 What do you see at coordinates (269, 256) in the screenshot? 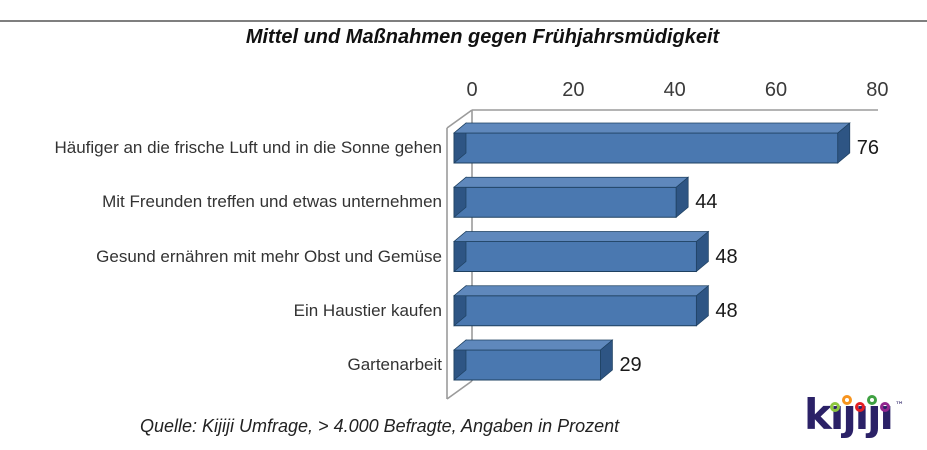
I see `category-label: Gesund ernähren mit mehr Obst und Gemüse` at bounding box center [269, 256].